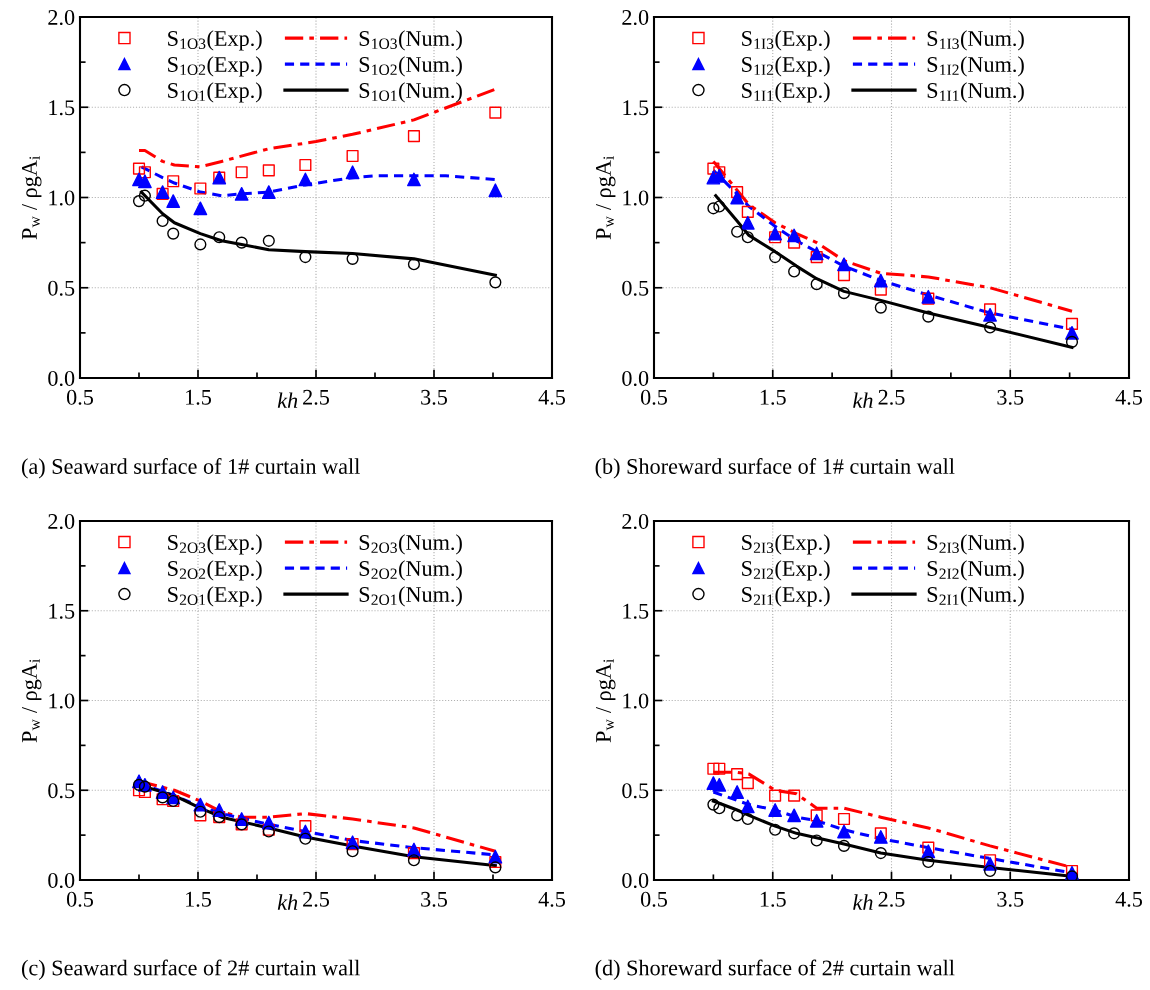 The width and height of the screenshot is (1150, 990). I want to click on legend-label: S$_{2I3}$(Num.), so click(975, 544).